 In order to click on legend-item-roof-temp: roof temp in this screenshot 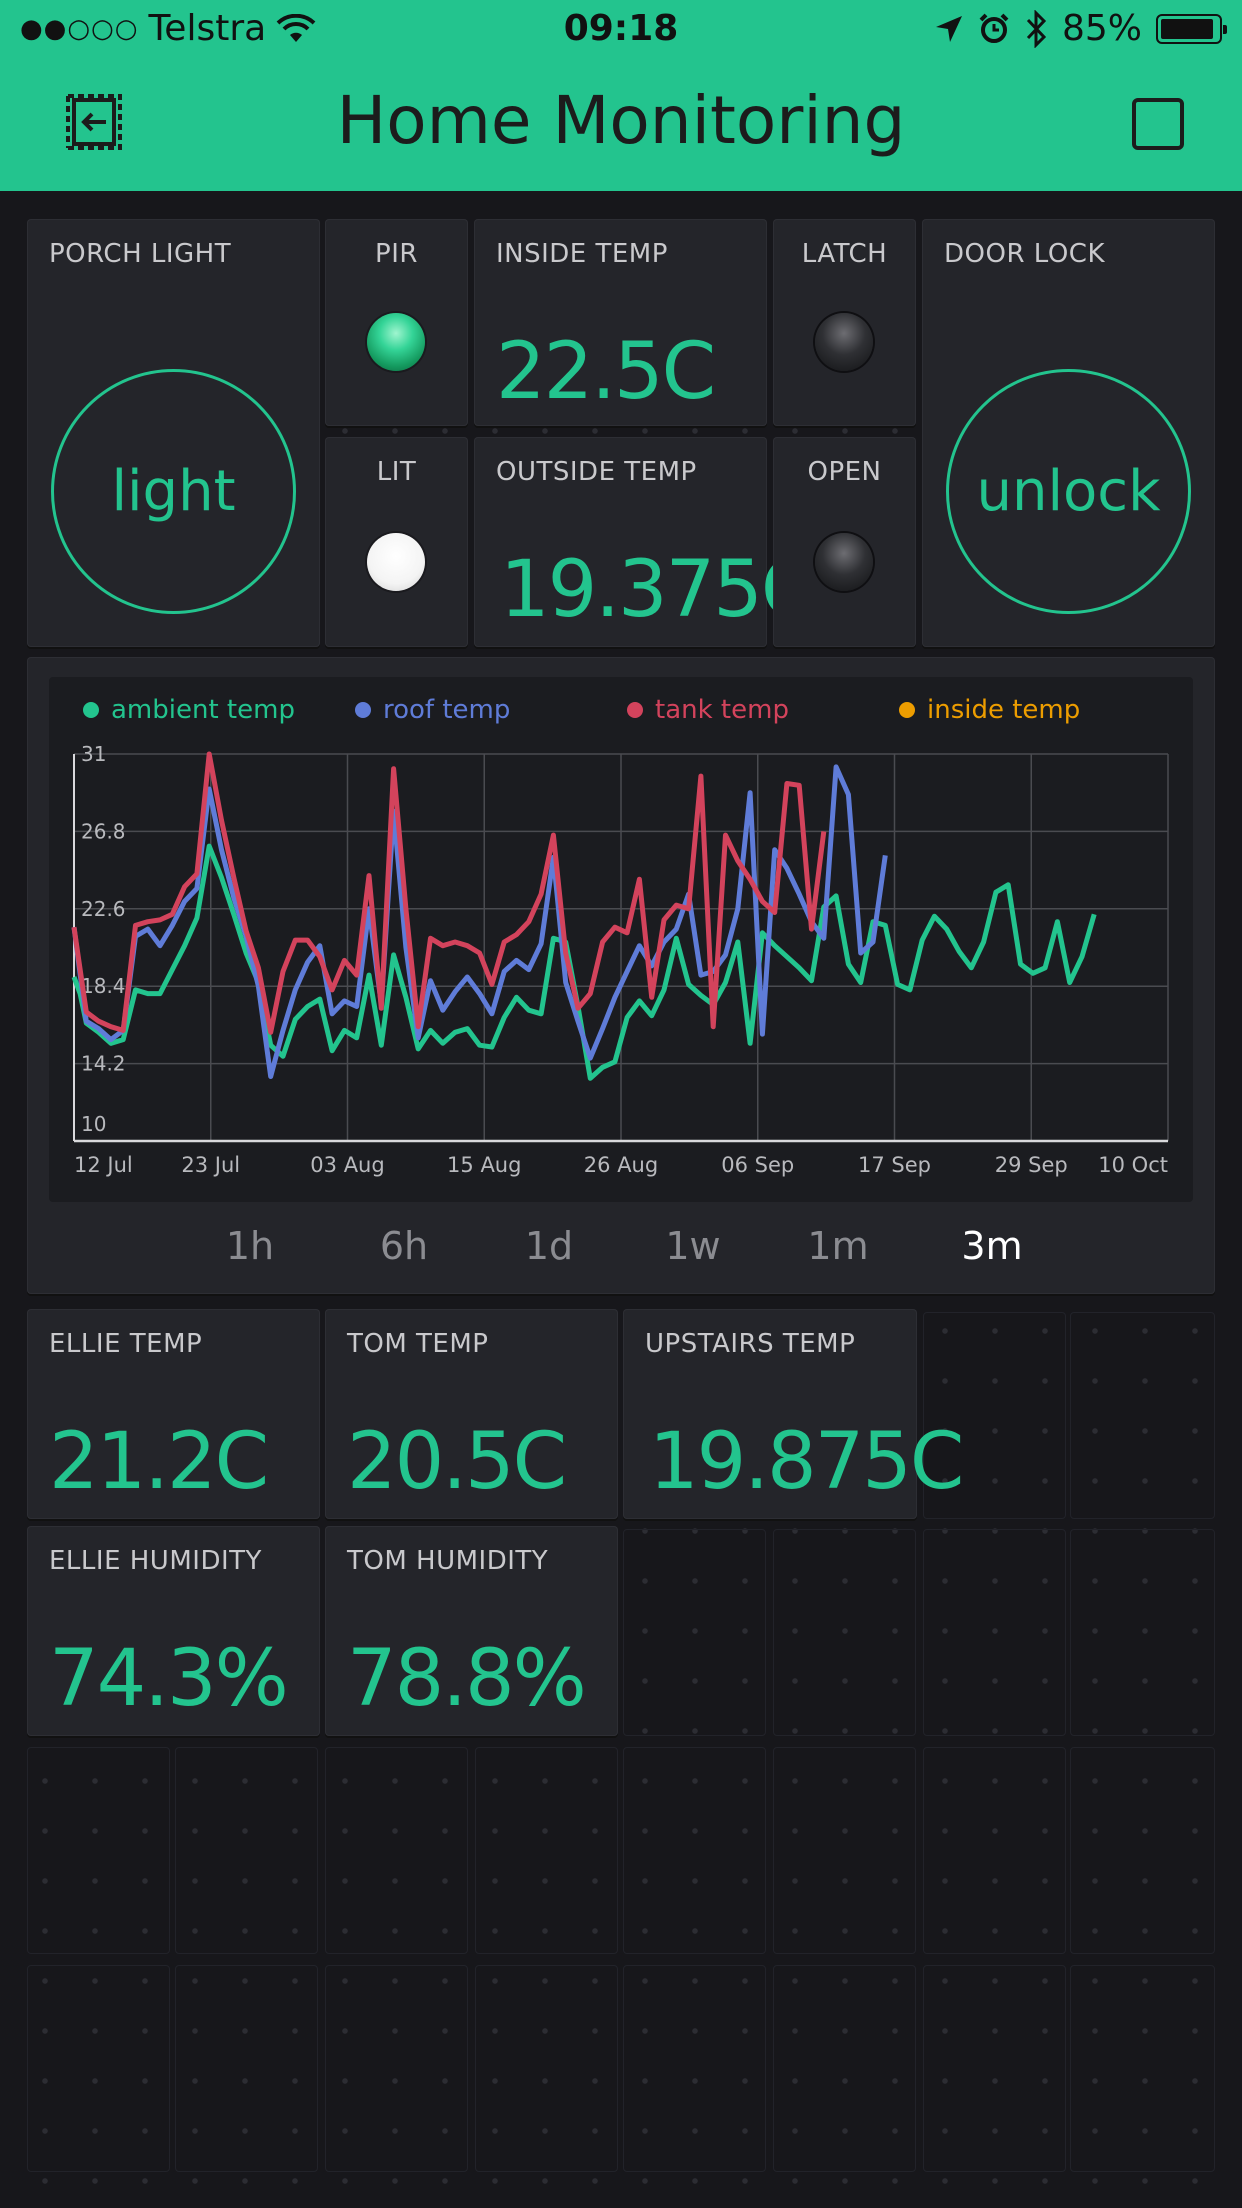, I will do `click(432, 710)`.